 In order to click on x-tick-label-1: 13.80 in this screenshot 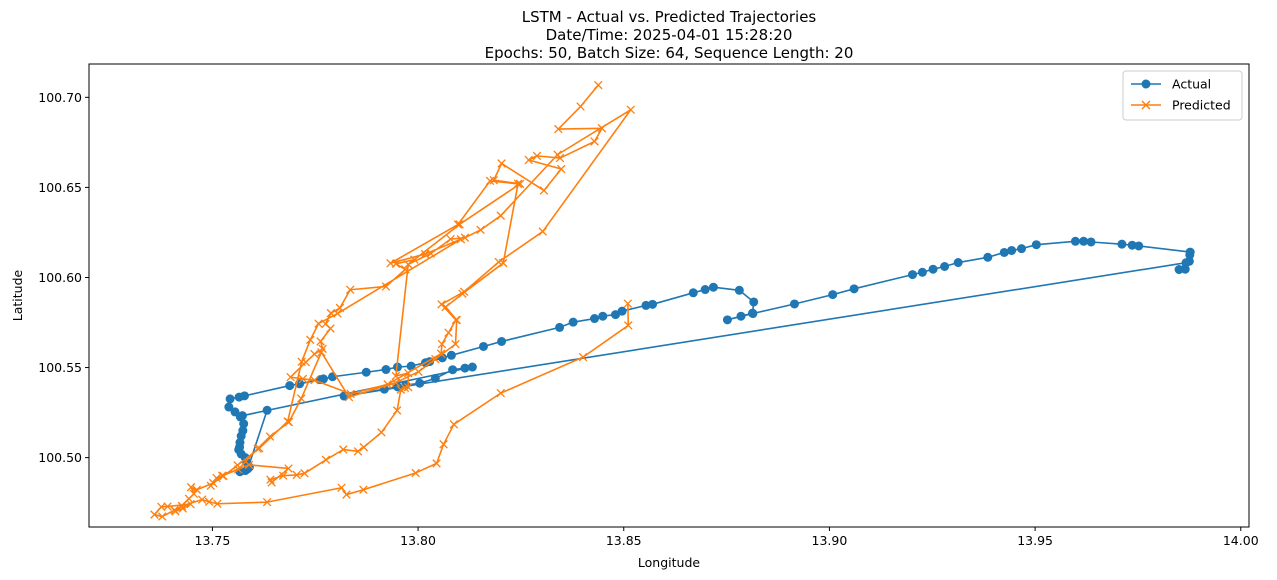, I will do `click(418, 540)`.